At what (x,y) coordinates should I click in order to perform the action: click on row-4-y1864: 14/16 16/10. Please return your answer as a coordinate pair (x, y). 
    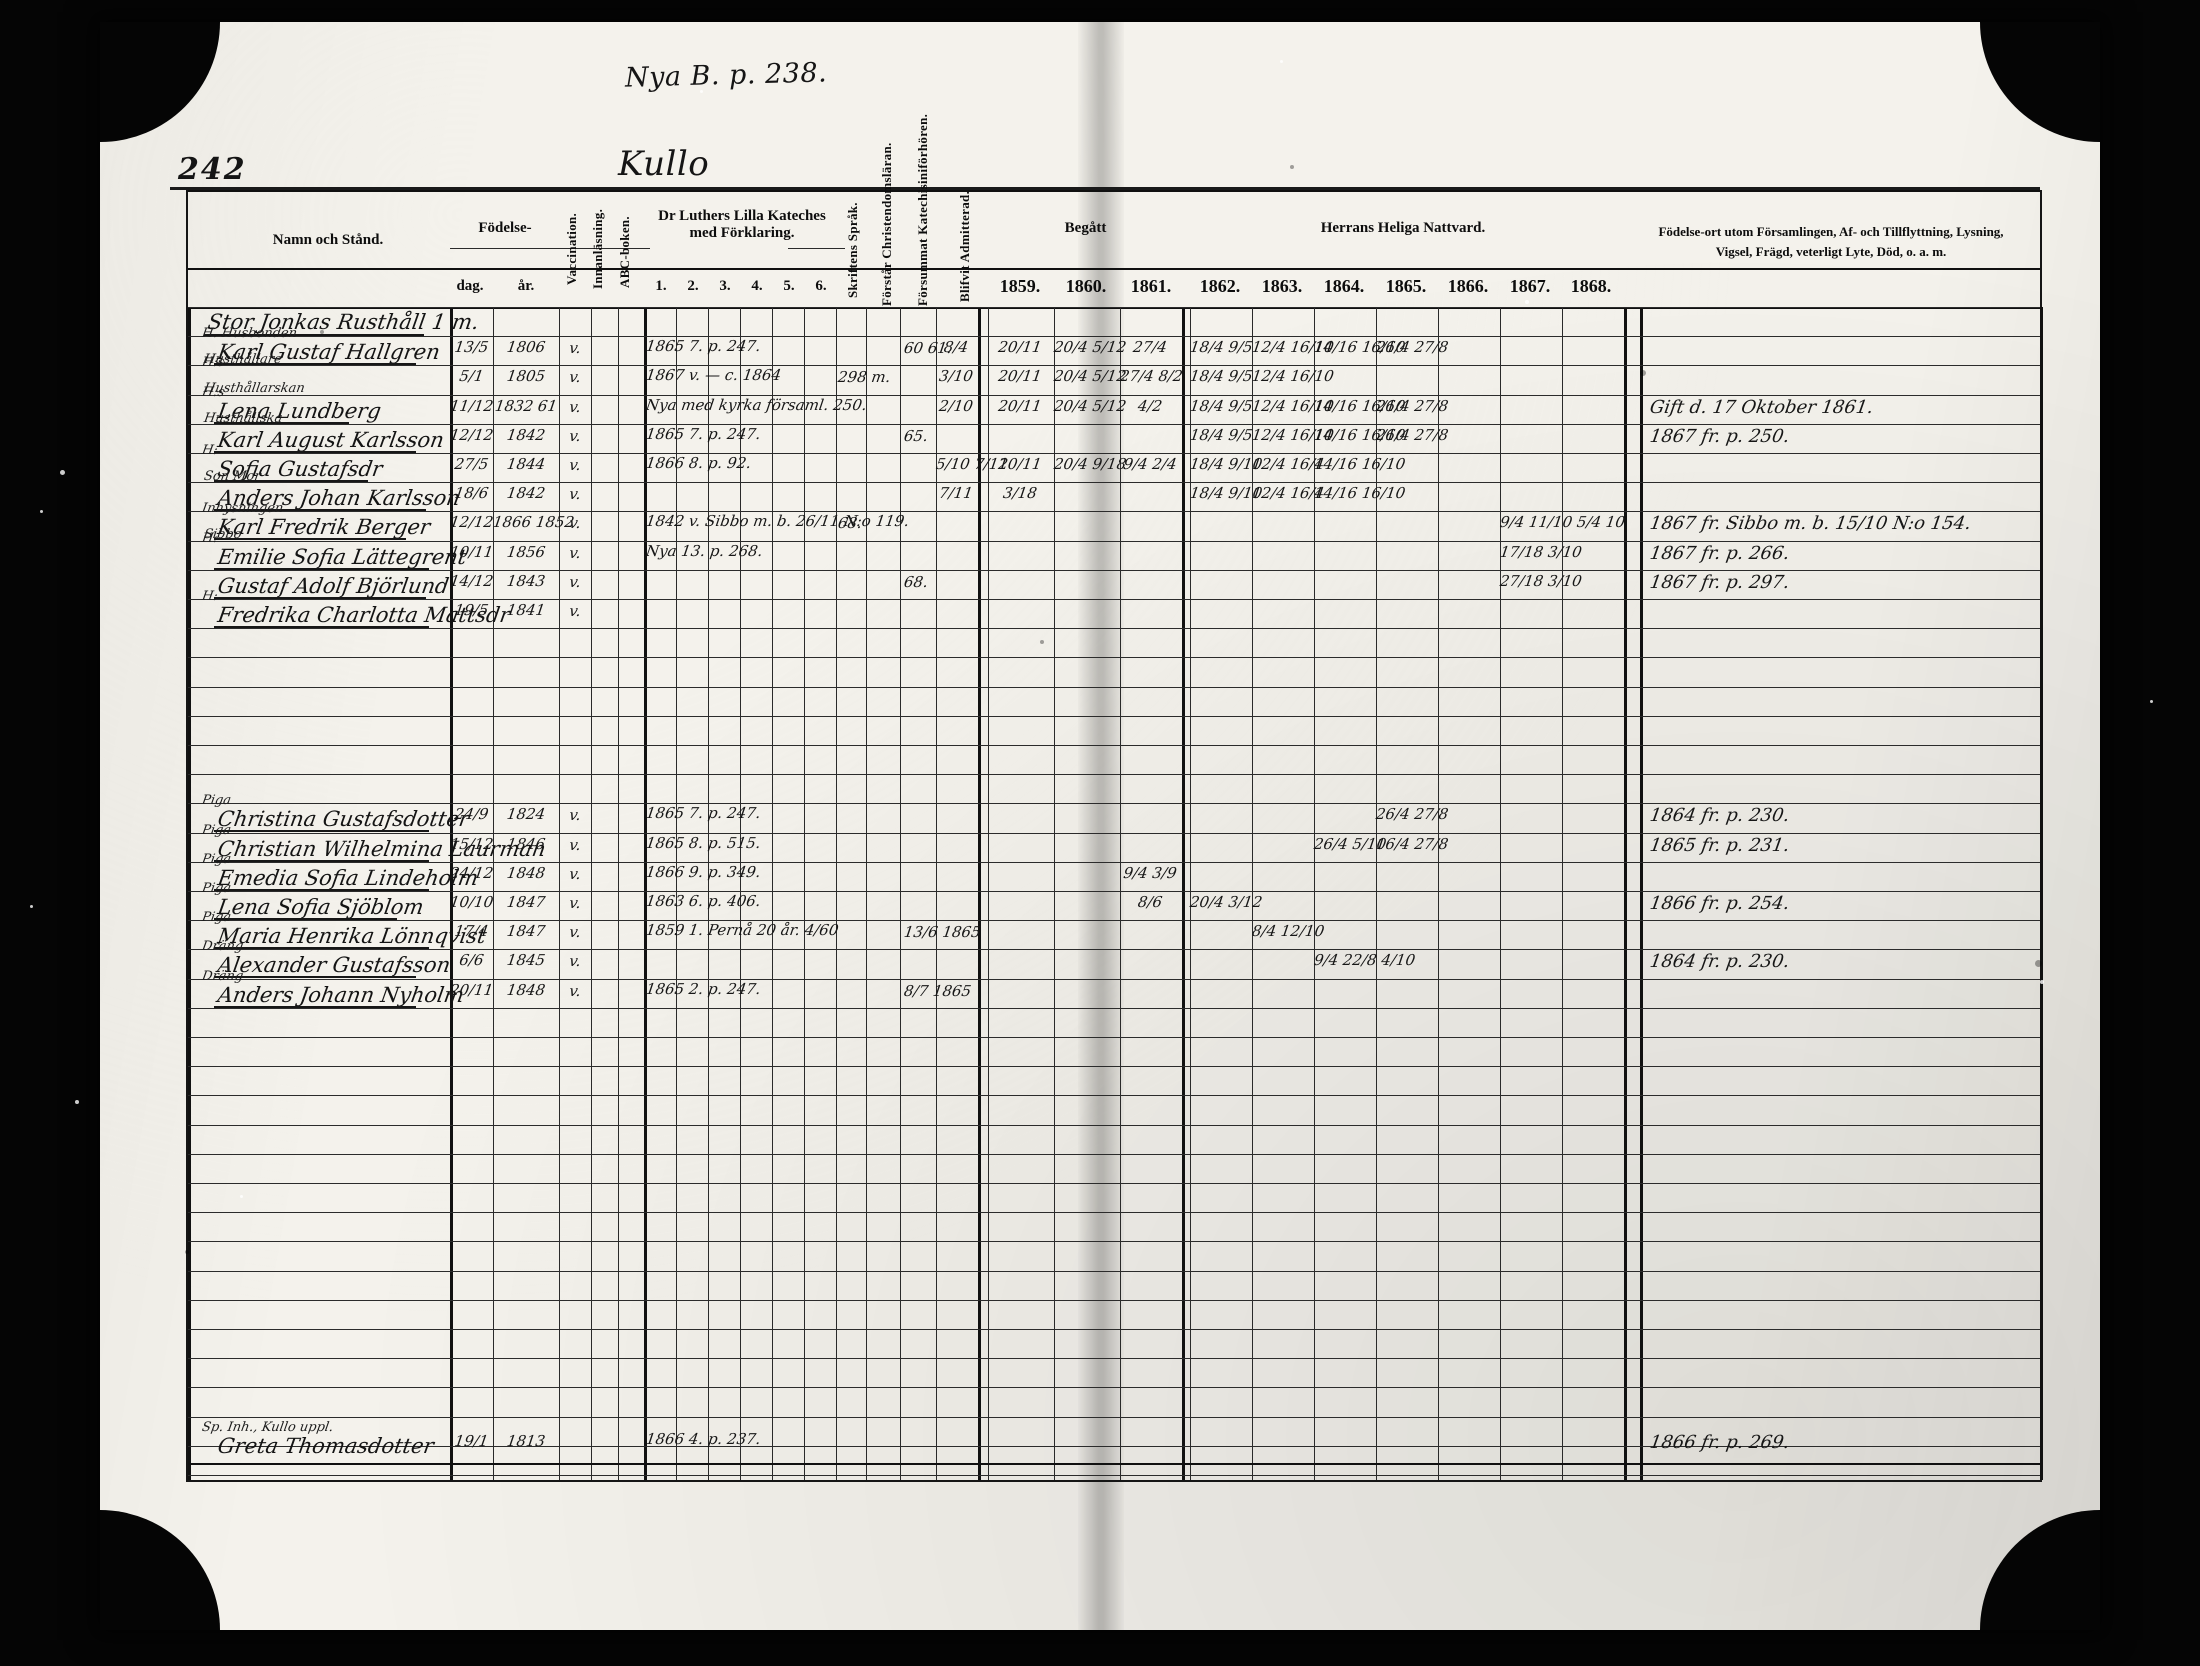
    Looking at the image, I should click on (1359, 464).